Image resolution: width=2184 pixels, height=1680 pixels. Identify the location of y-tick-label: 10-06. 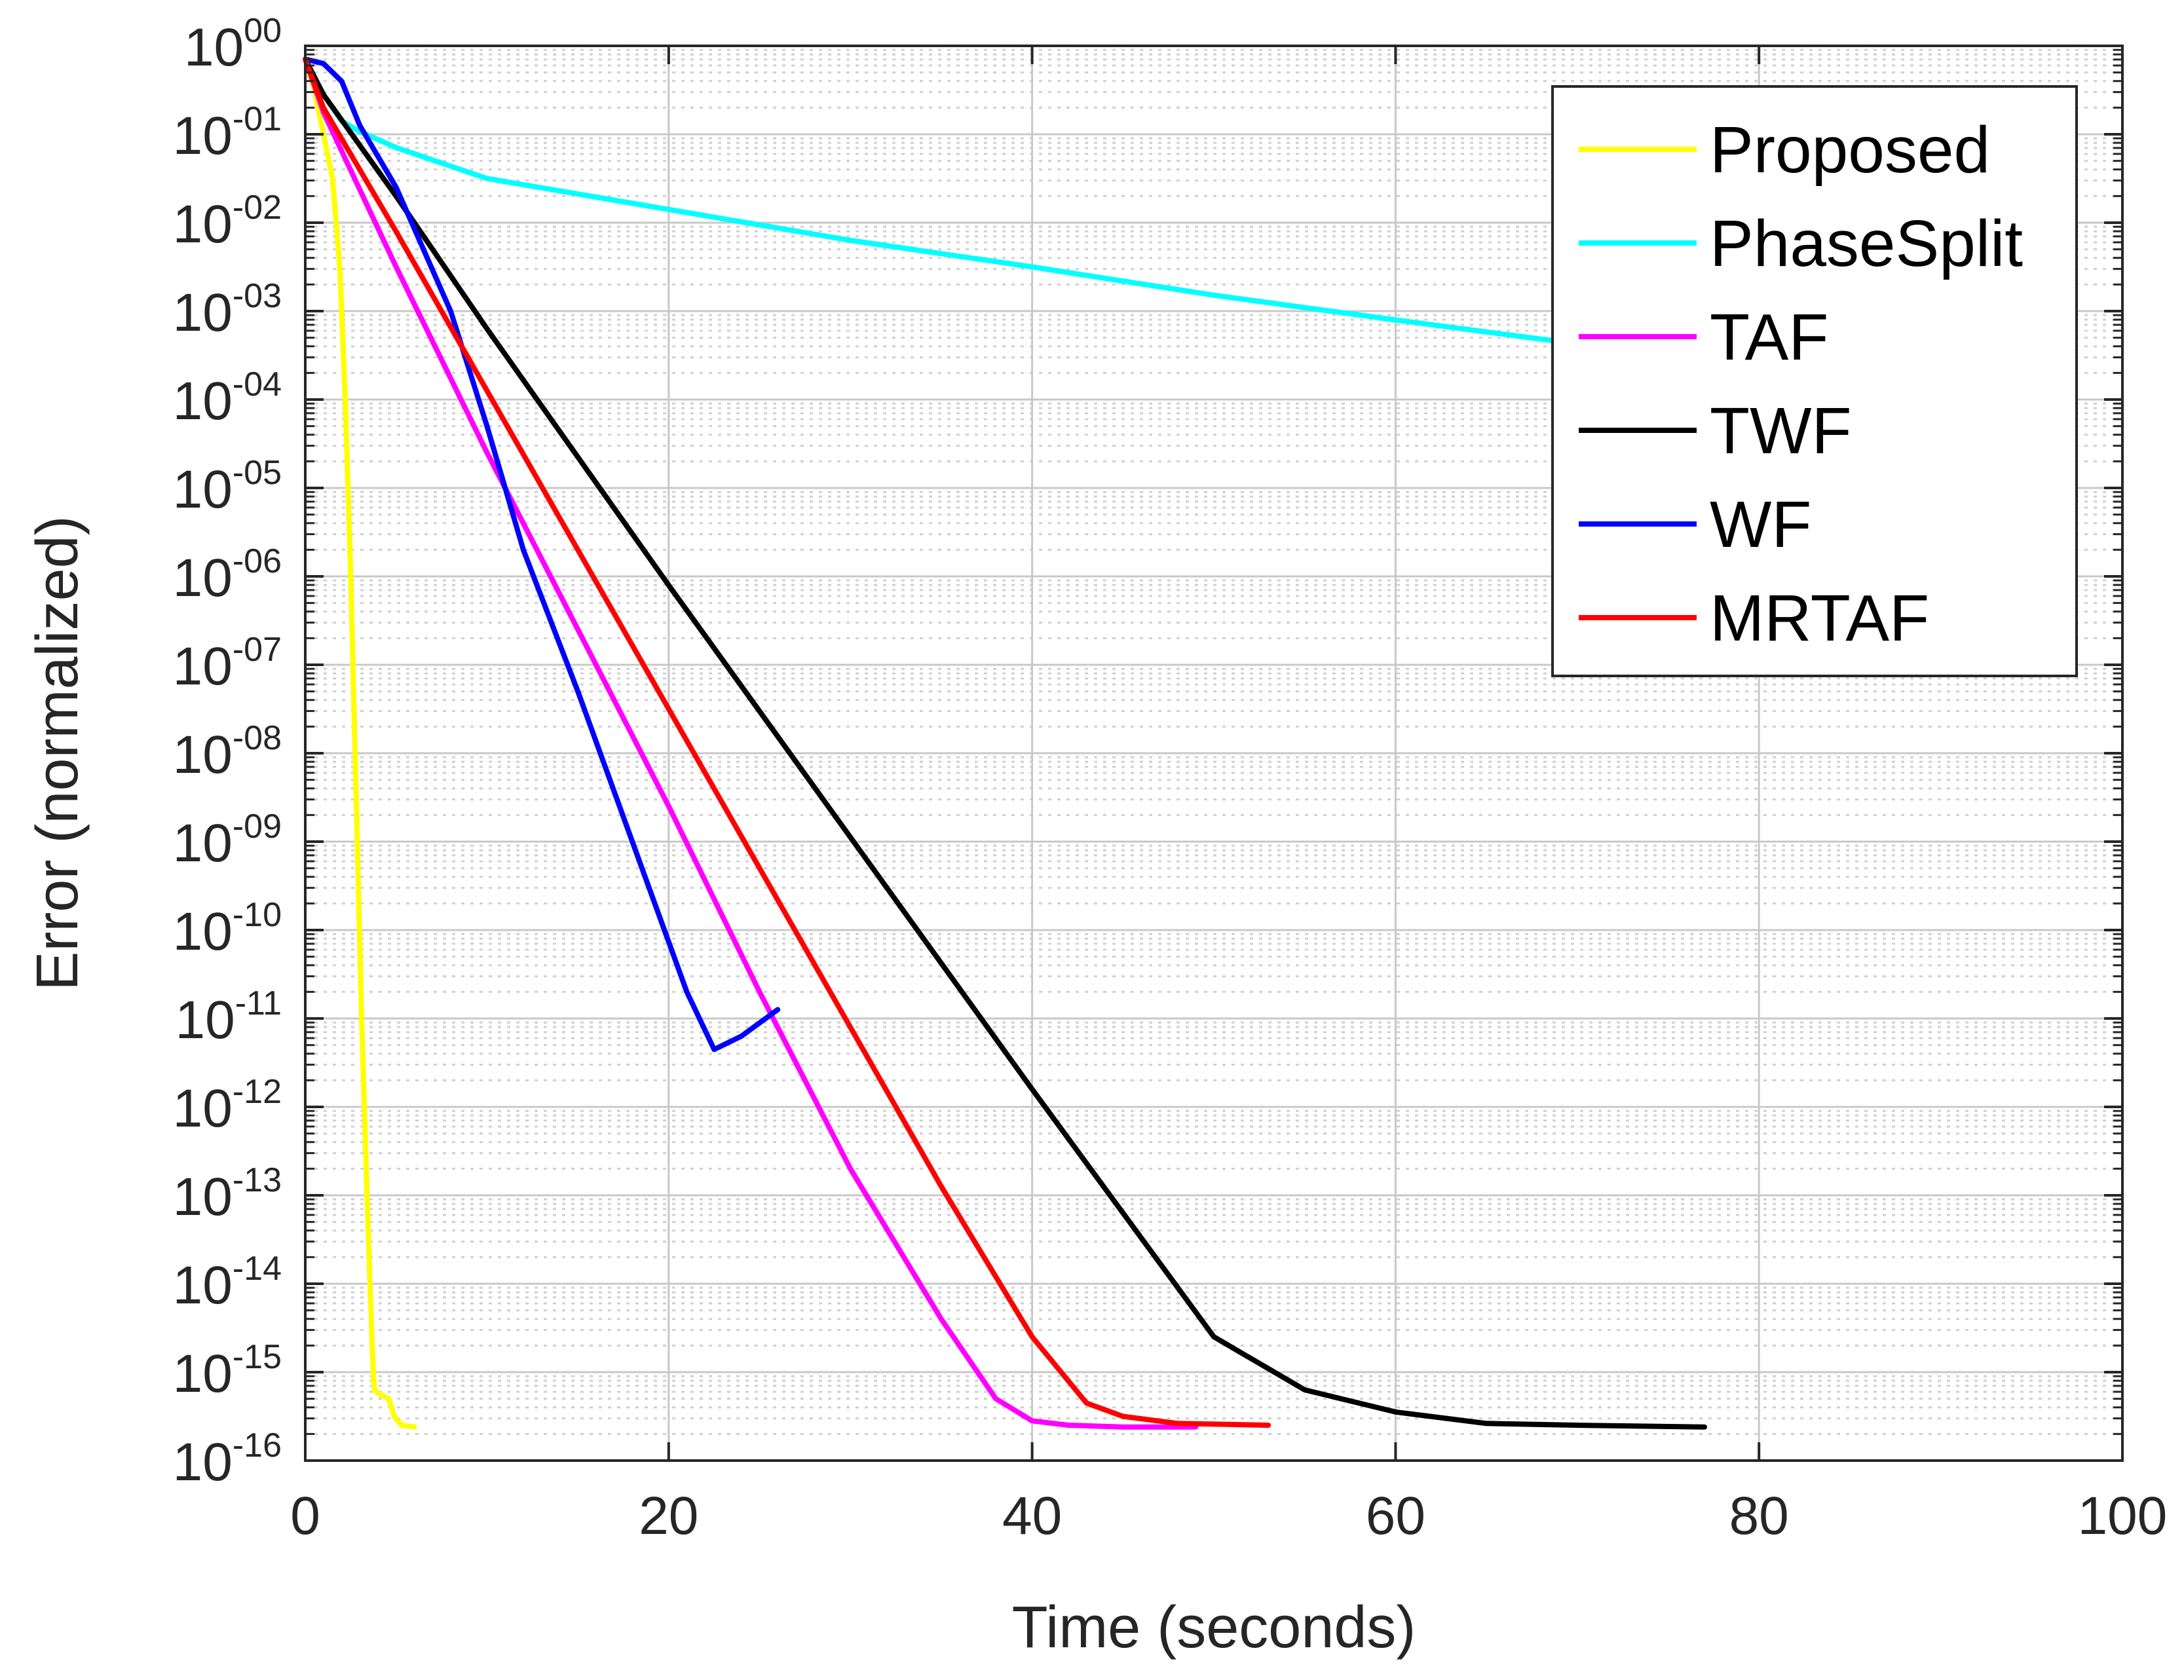
(227, 575).